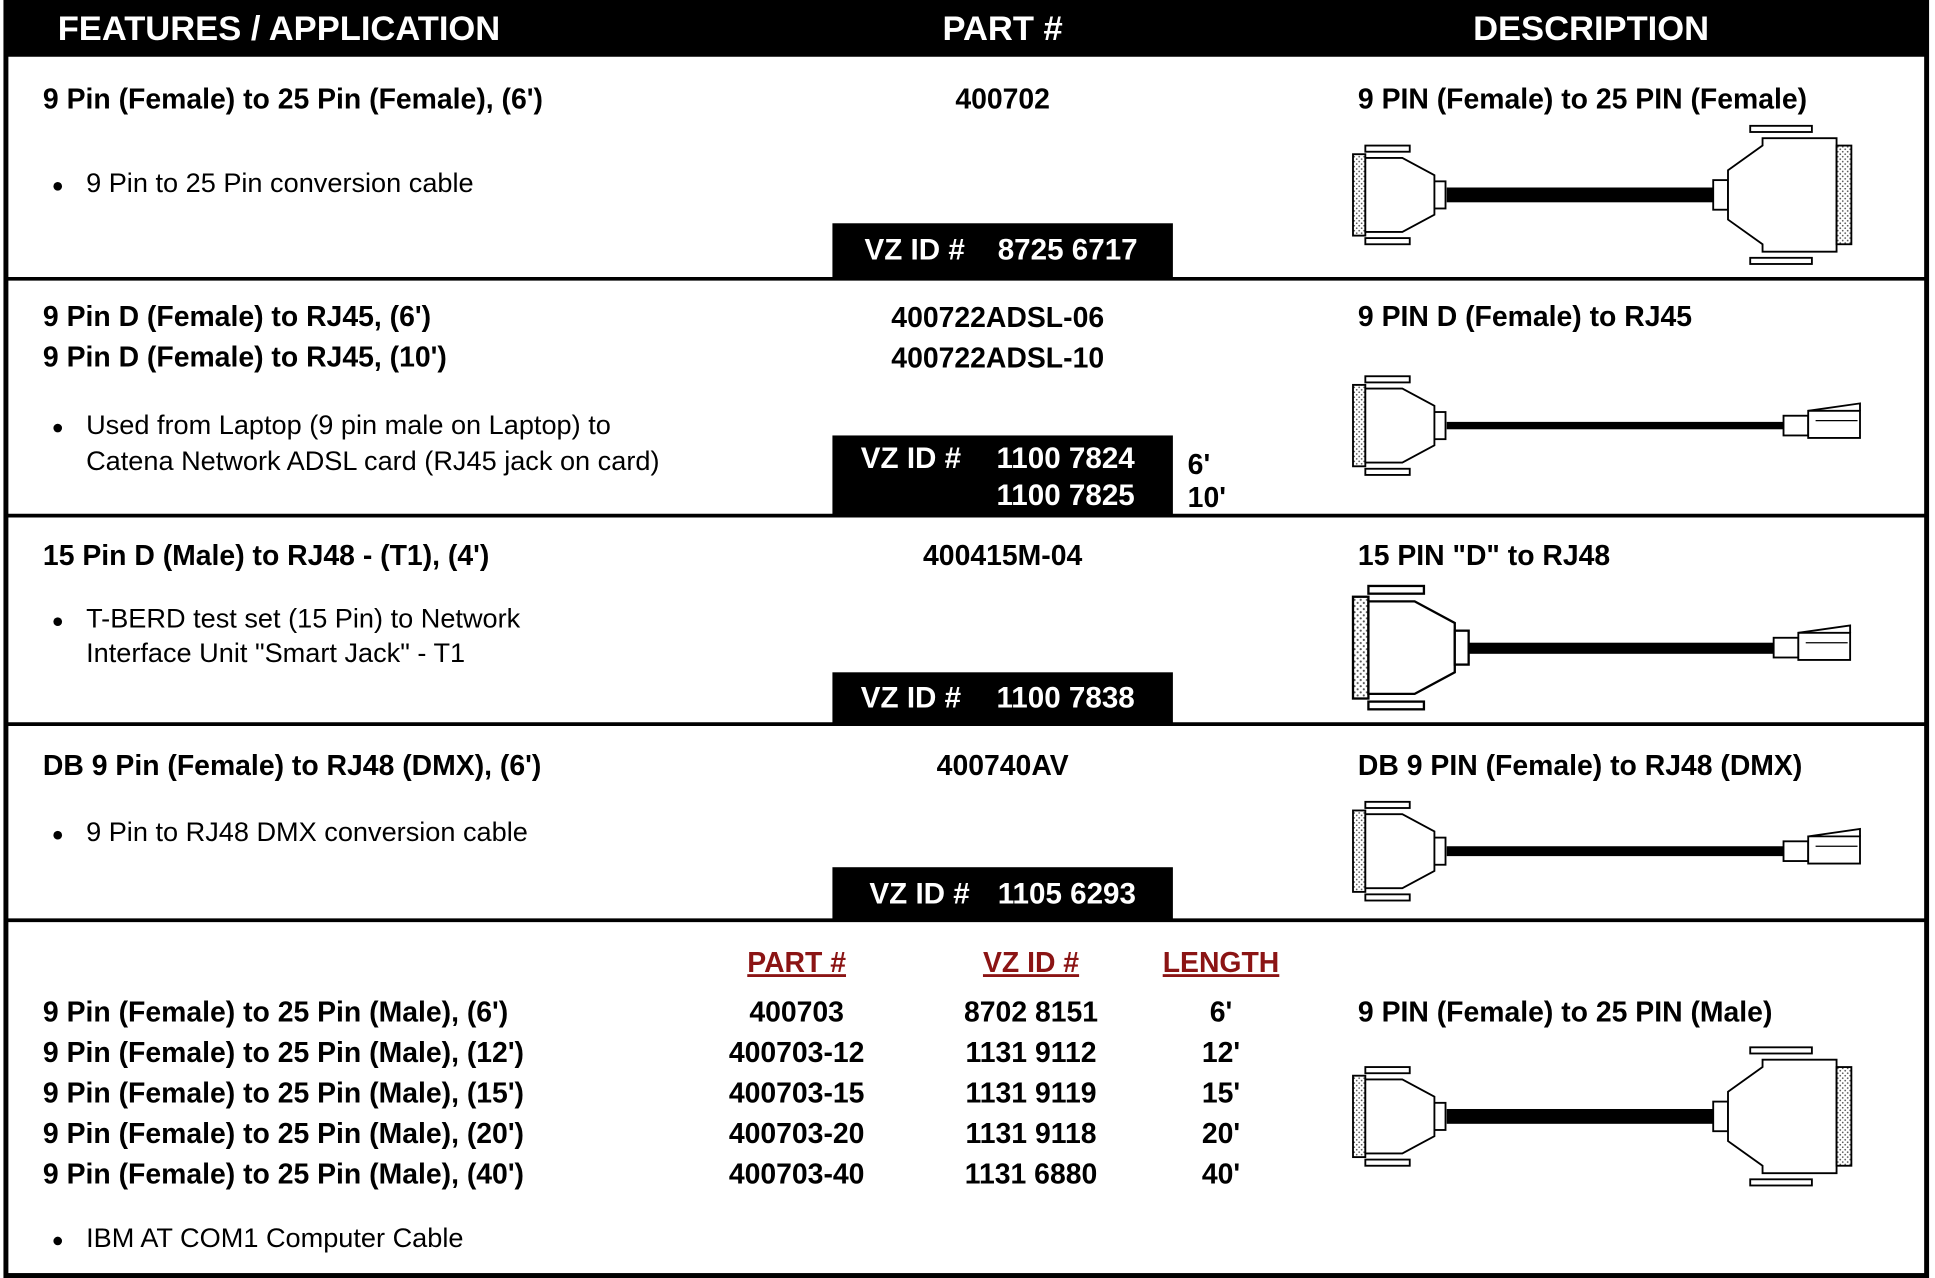  What do you see at coordinates (1591, 29) in the screenshot?
I see `header-cell: DESCRIPTION` at bounding box center [1591, 29].